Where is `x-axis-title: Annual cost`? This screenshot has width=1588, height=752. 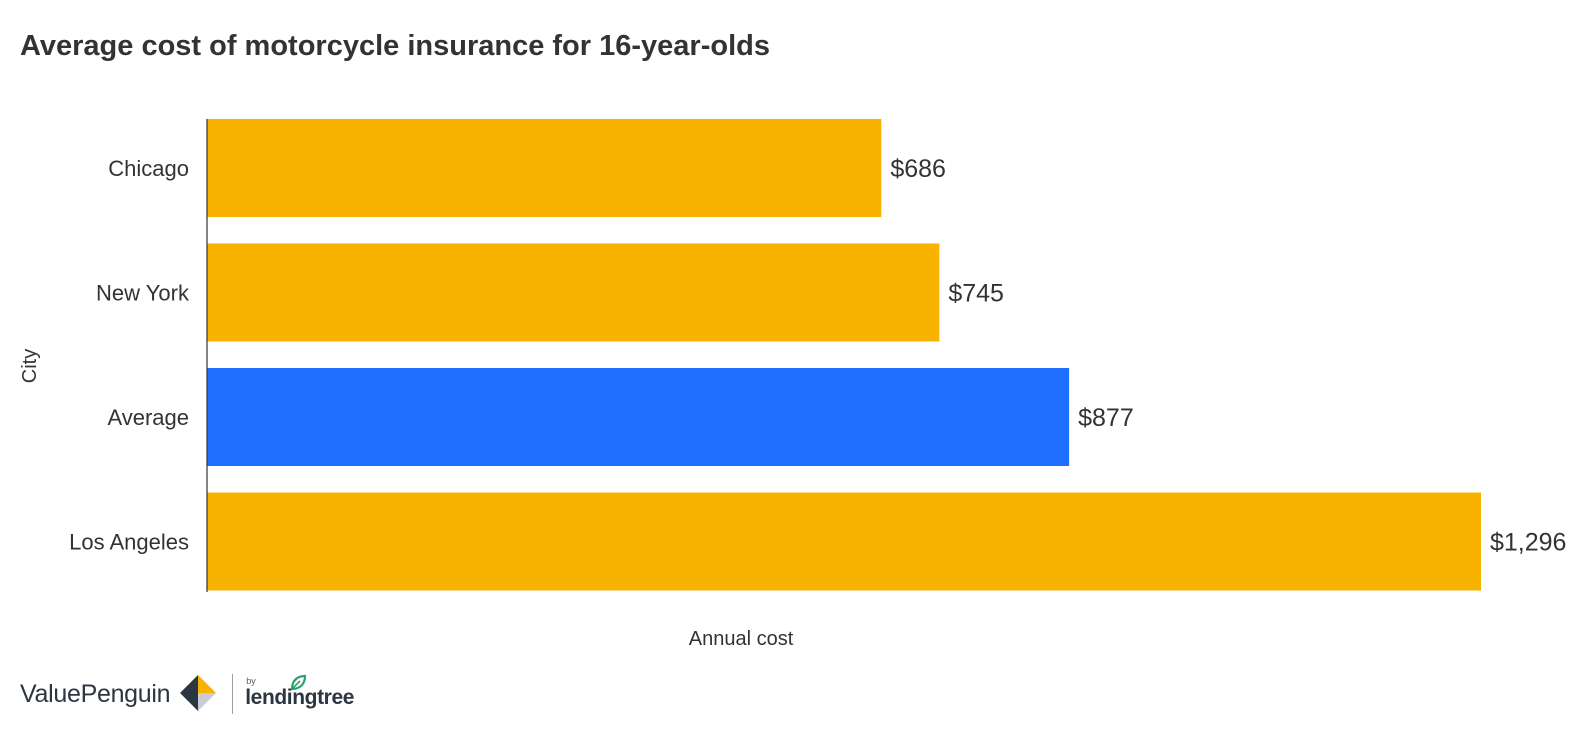 x-axis-title: Annual cost is located at coordinates (741, 639).